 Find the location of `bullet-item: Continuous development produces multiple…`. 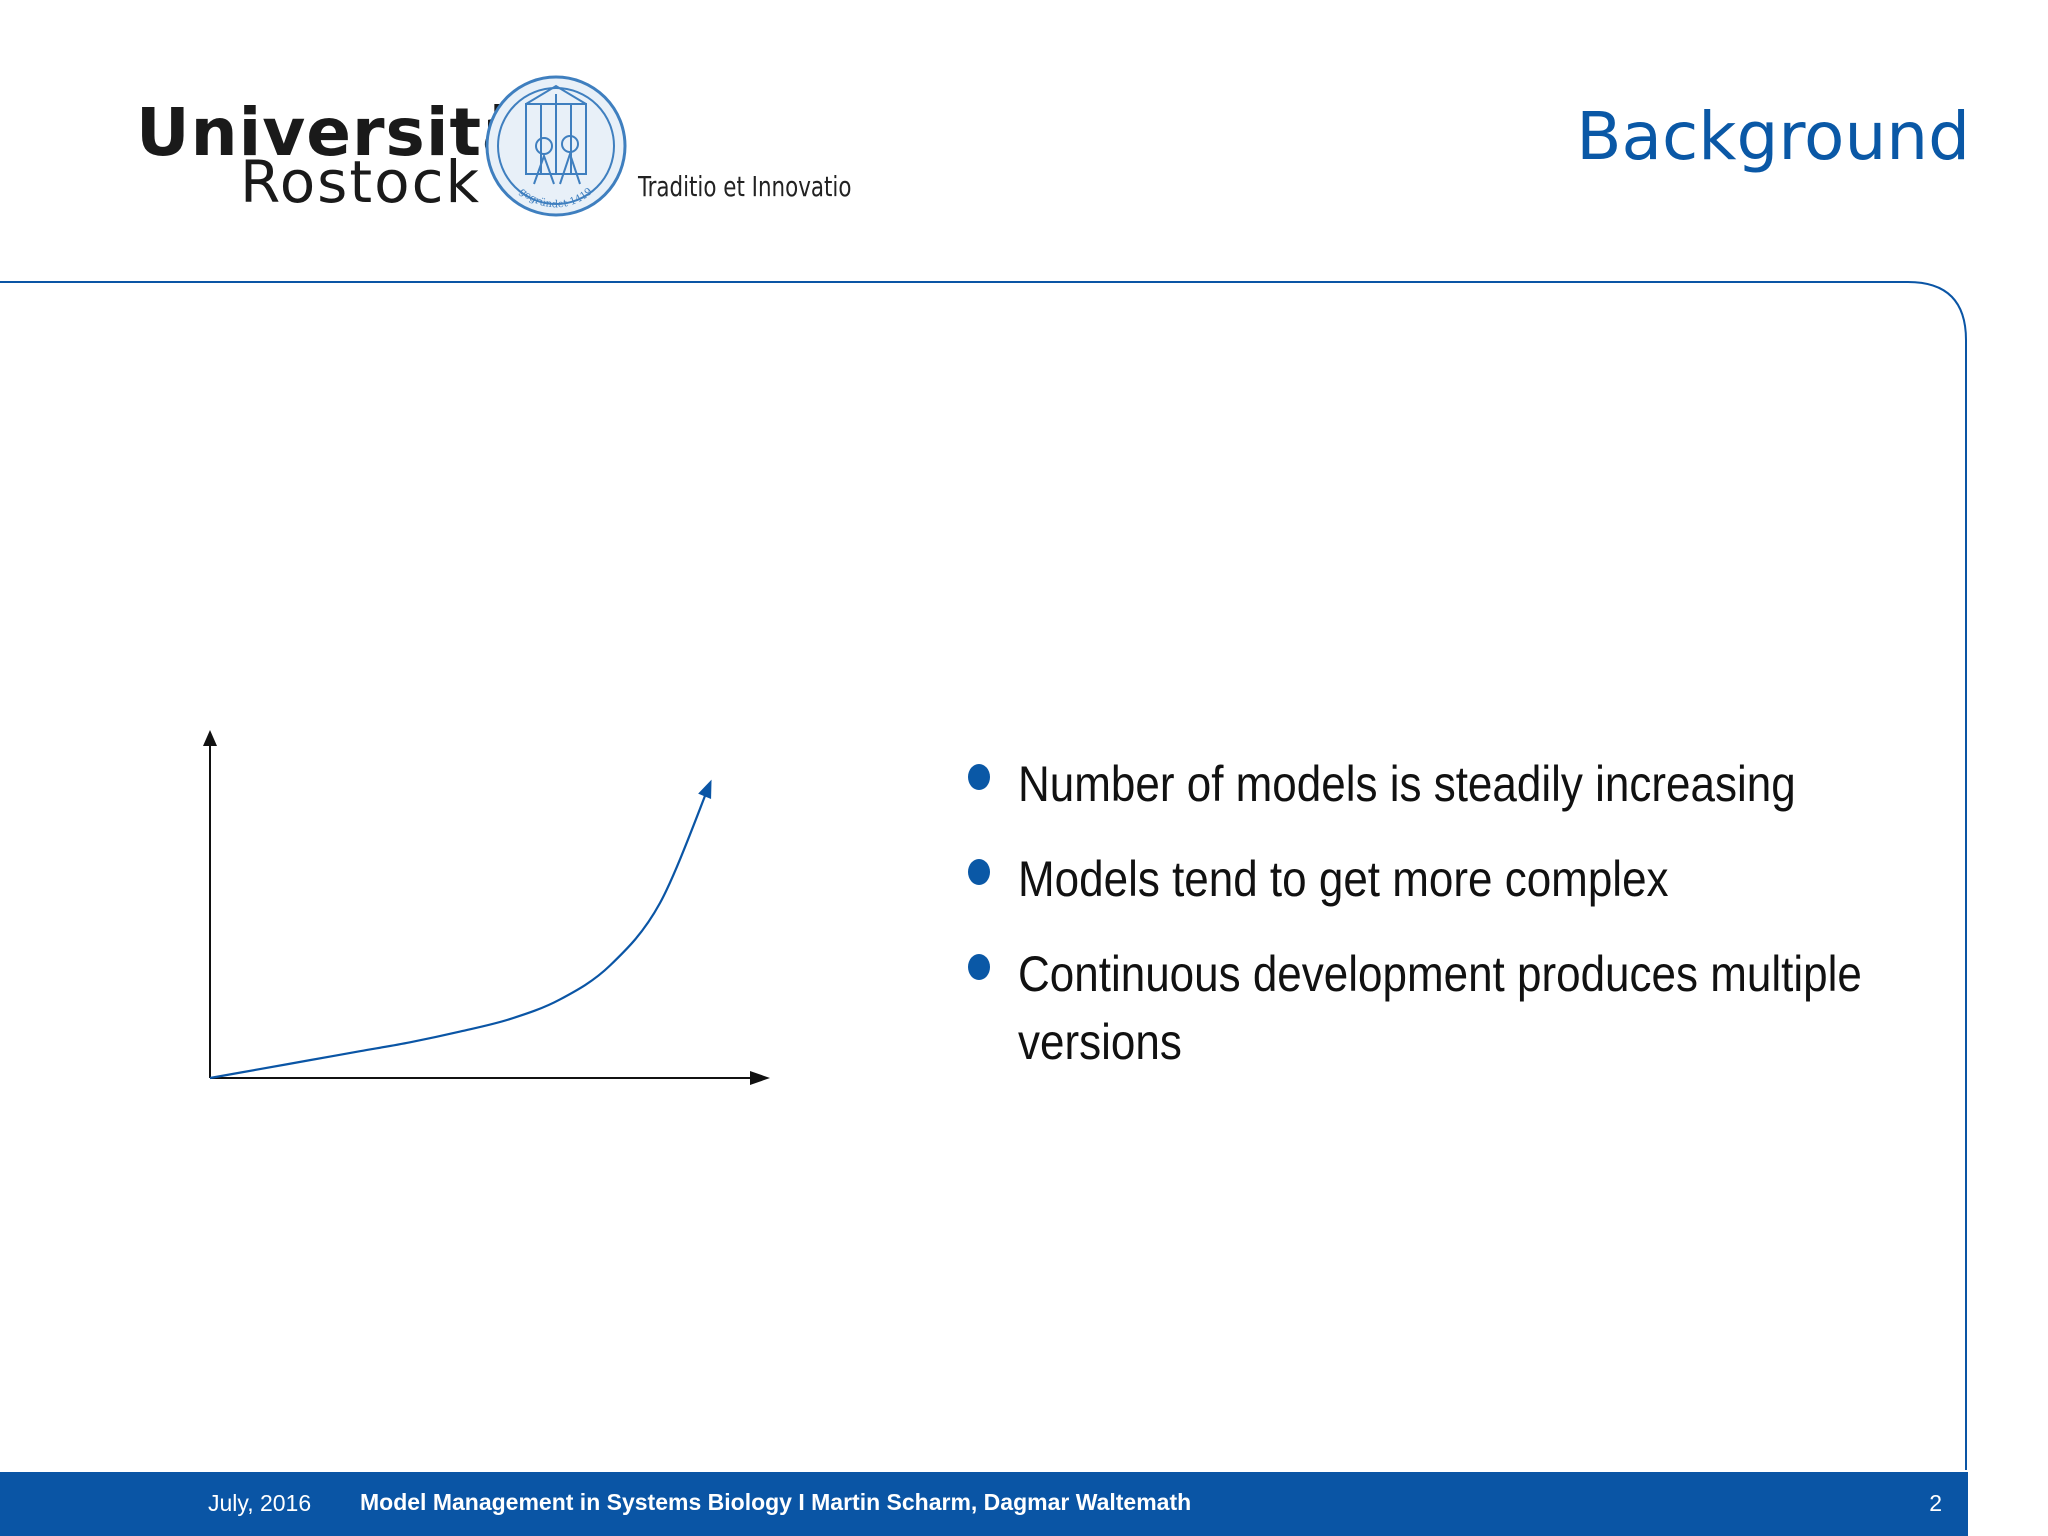

bullet-item: Continuous development produces multiple… is located at coordinates (1460, 1008).